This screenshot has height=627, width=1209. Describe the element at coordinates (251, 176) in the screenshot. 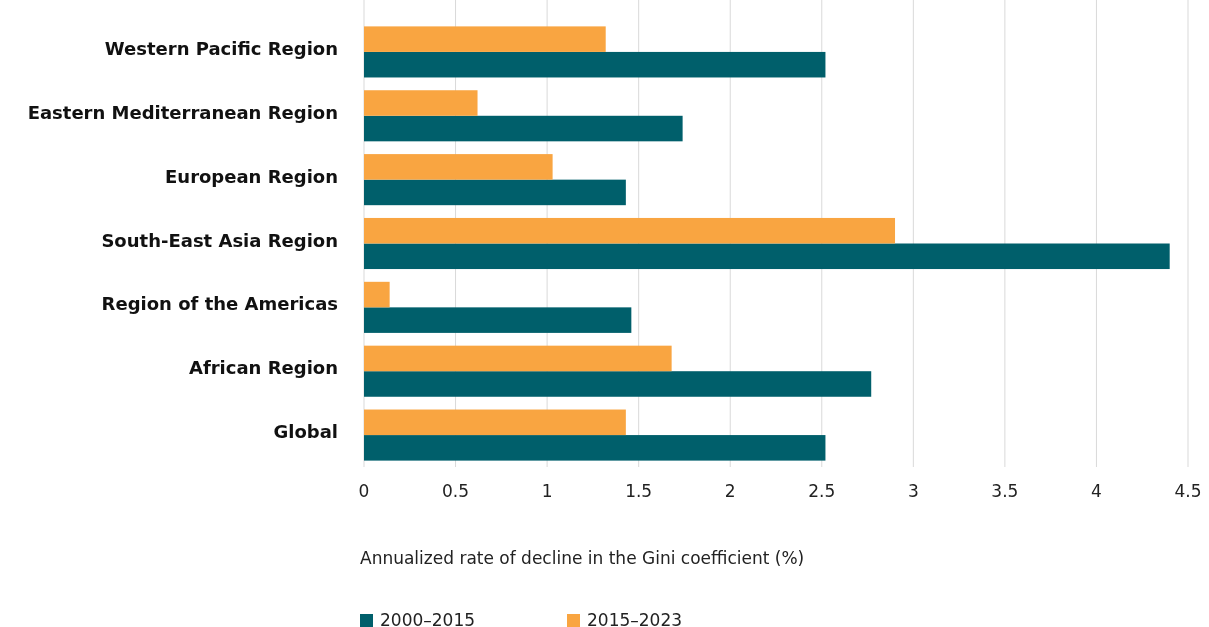

I see `y-tick-label: European Region` at that location.